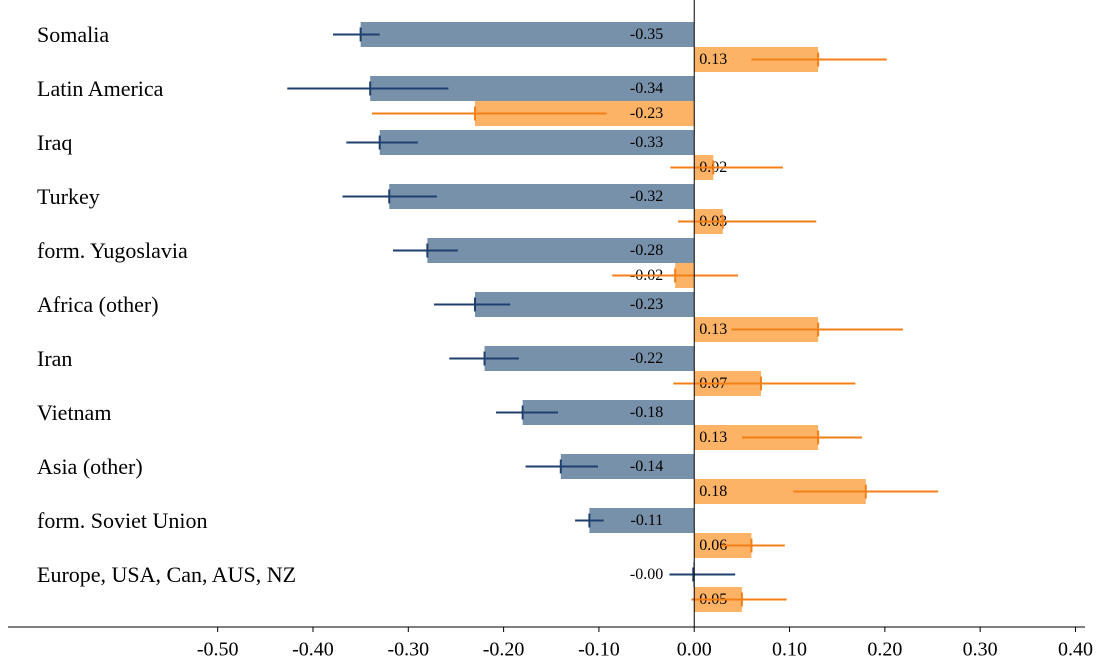 The height and width of the screenshot is (667, 1105). Describe the element at coordinates (218, 650) in the screenshot. I see `x-tick-label: -0.50` at that location.